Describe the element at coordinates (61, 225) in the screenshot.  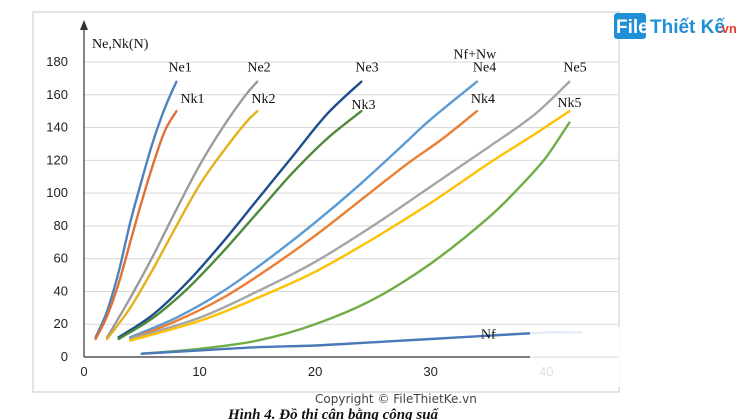
I see `y-tick-label: 80` at that location.